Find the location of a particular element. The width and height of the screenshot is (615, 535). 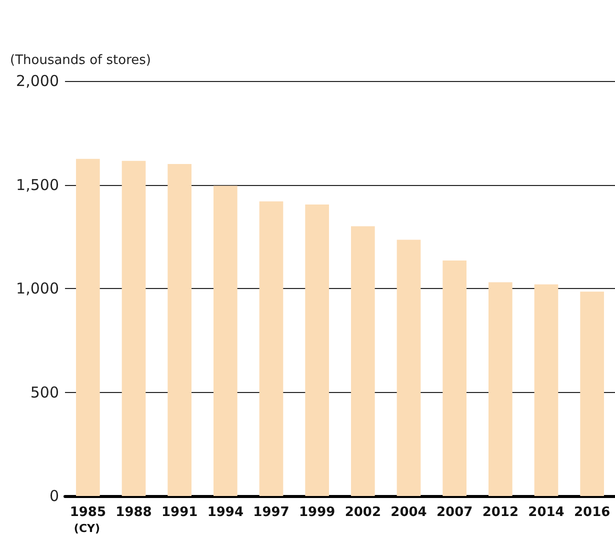

x-tick-label: 2012 is located at coordinates (500, 512).